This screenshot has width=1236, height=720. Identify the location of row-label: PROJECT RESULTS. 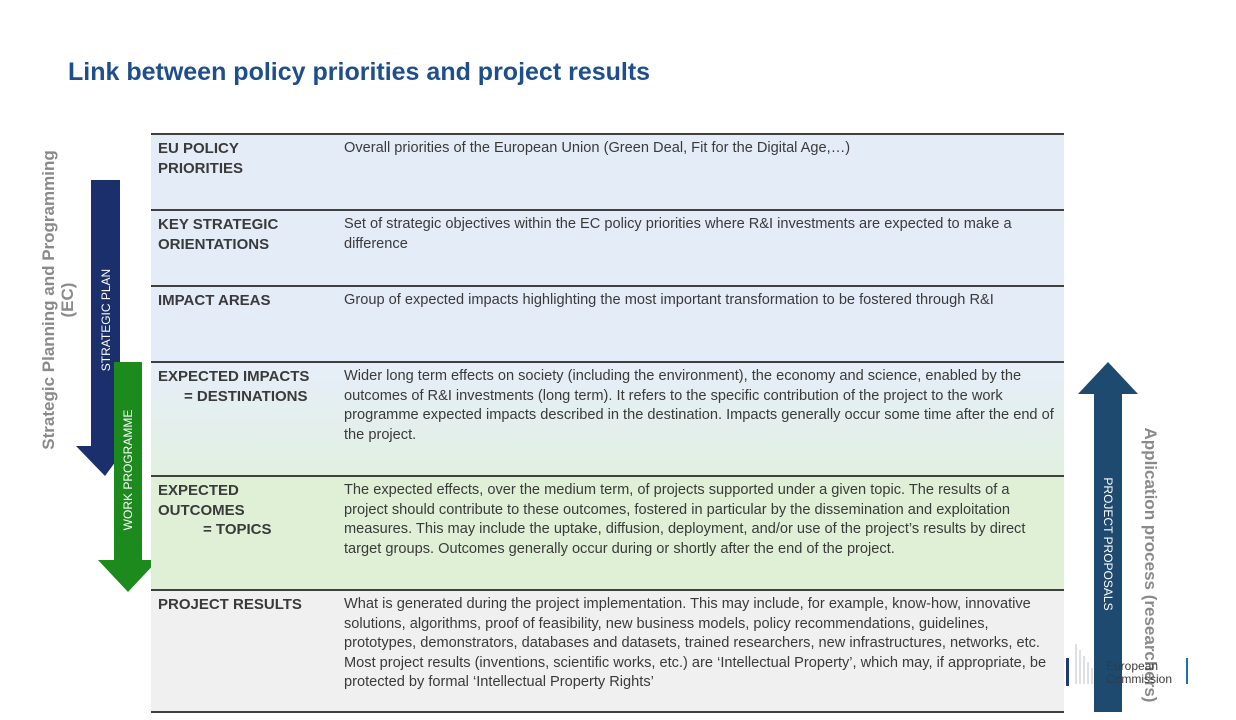
(230, 605).